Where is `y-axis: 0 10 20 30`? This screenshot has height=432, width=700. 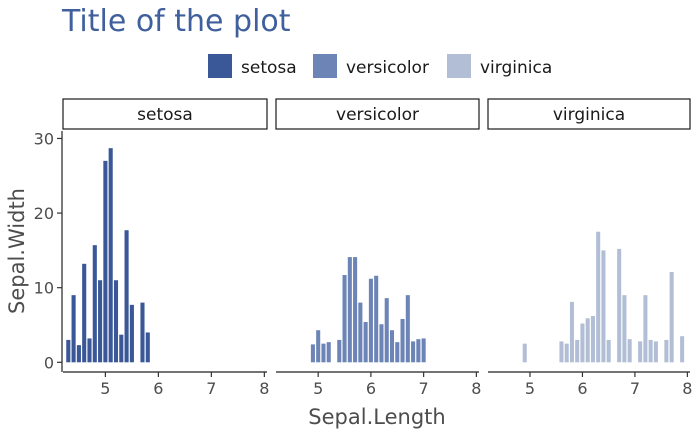
y-axis: 0 10 20 30 is located at coordinates (48, 250).